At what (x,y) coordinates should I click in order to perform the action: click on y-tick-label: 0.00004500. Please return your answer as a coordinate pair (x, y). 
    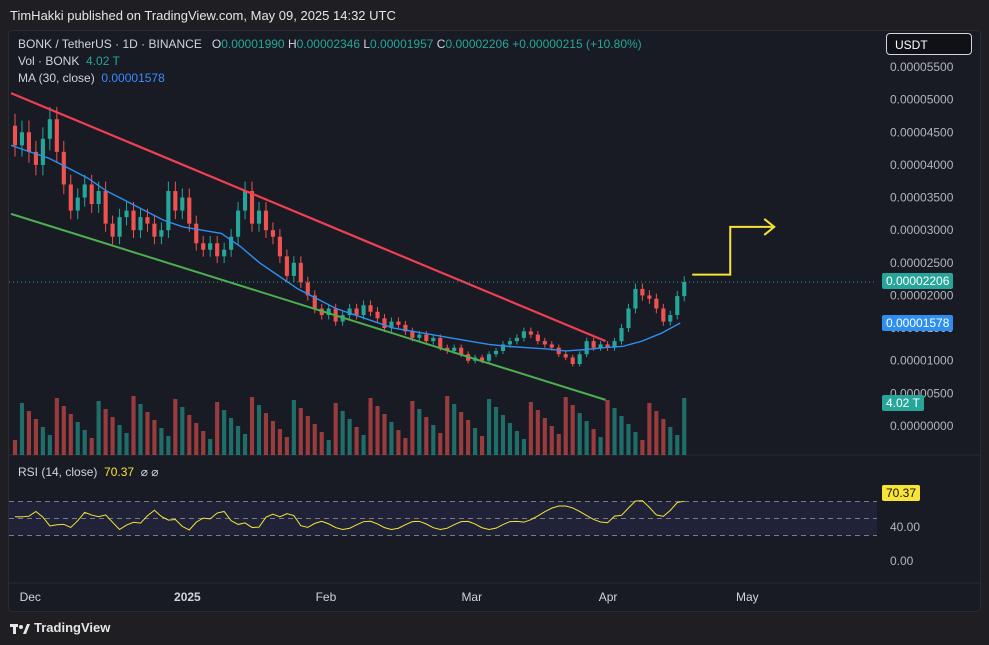
    Looking at the image, I should click on (922, 132).